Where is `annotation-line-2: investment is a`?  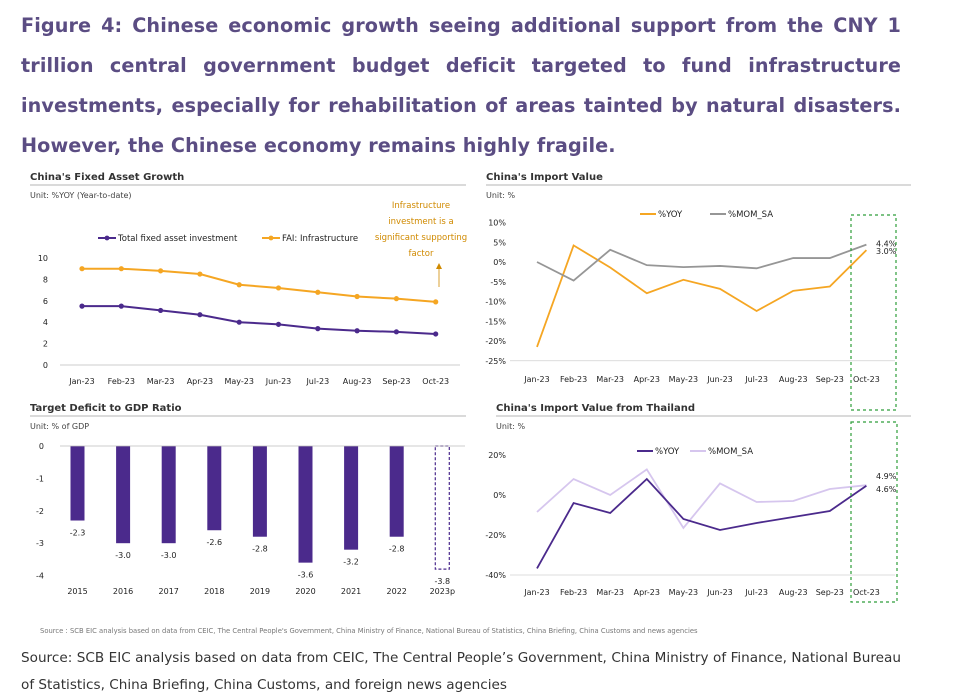
annotation-line-2: investment is a is located at coordinates (420, 222).